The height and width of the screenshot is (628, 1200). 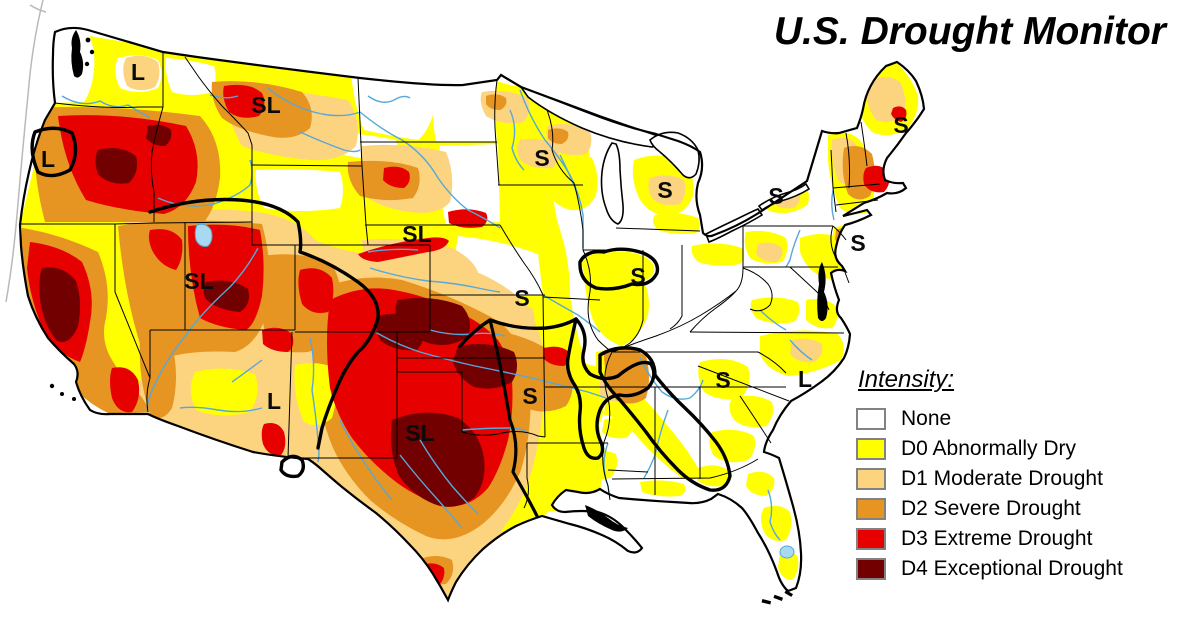 What do you see at coordinates (871, 569) in the screenshot?
I see `swatch-d4` at bounding box center [871, 569].